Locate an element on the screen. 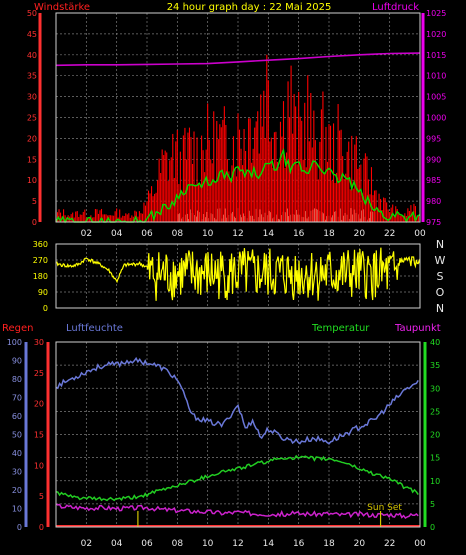 The width and height of the screenshot is (466, 555). wind-ytick-50: 50 is located at coordinates (32, 13).